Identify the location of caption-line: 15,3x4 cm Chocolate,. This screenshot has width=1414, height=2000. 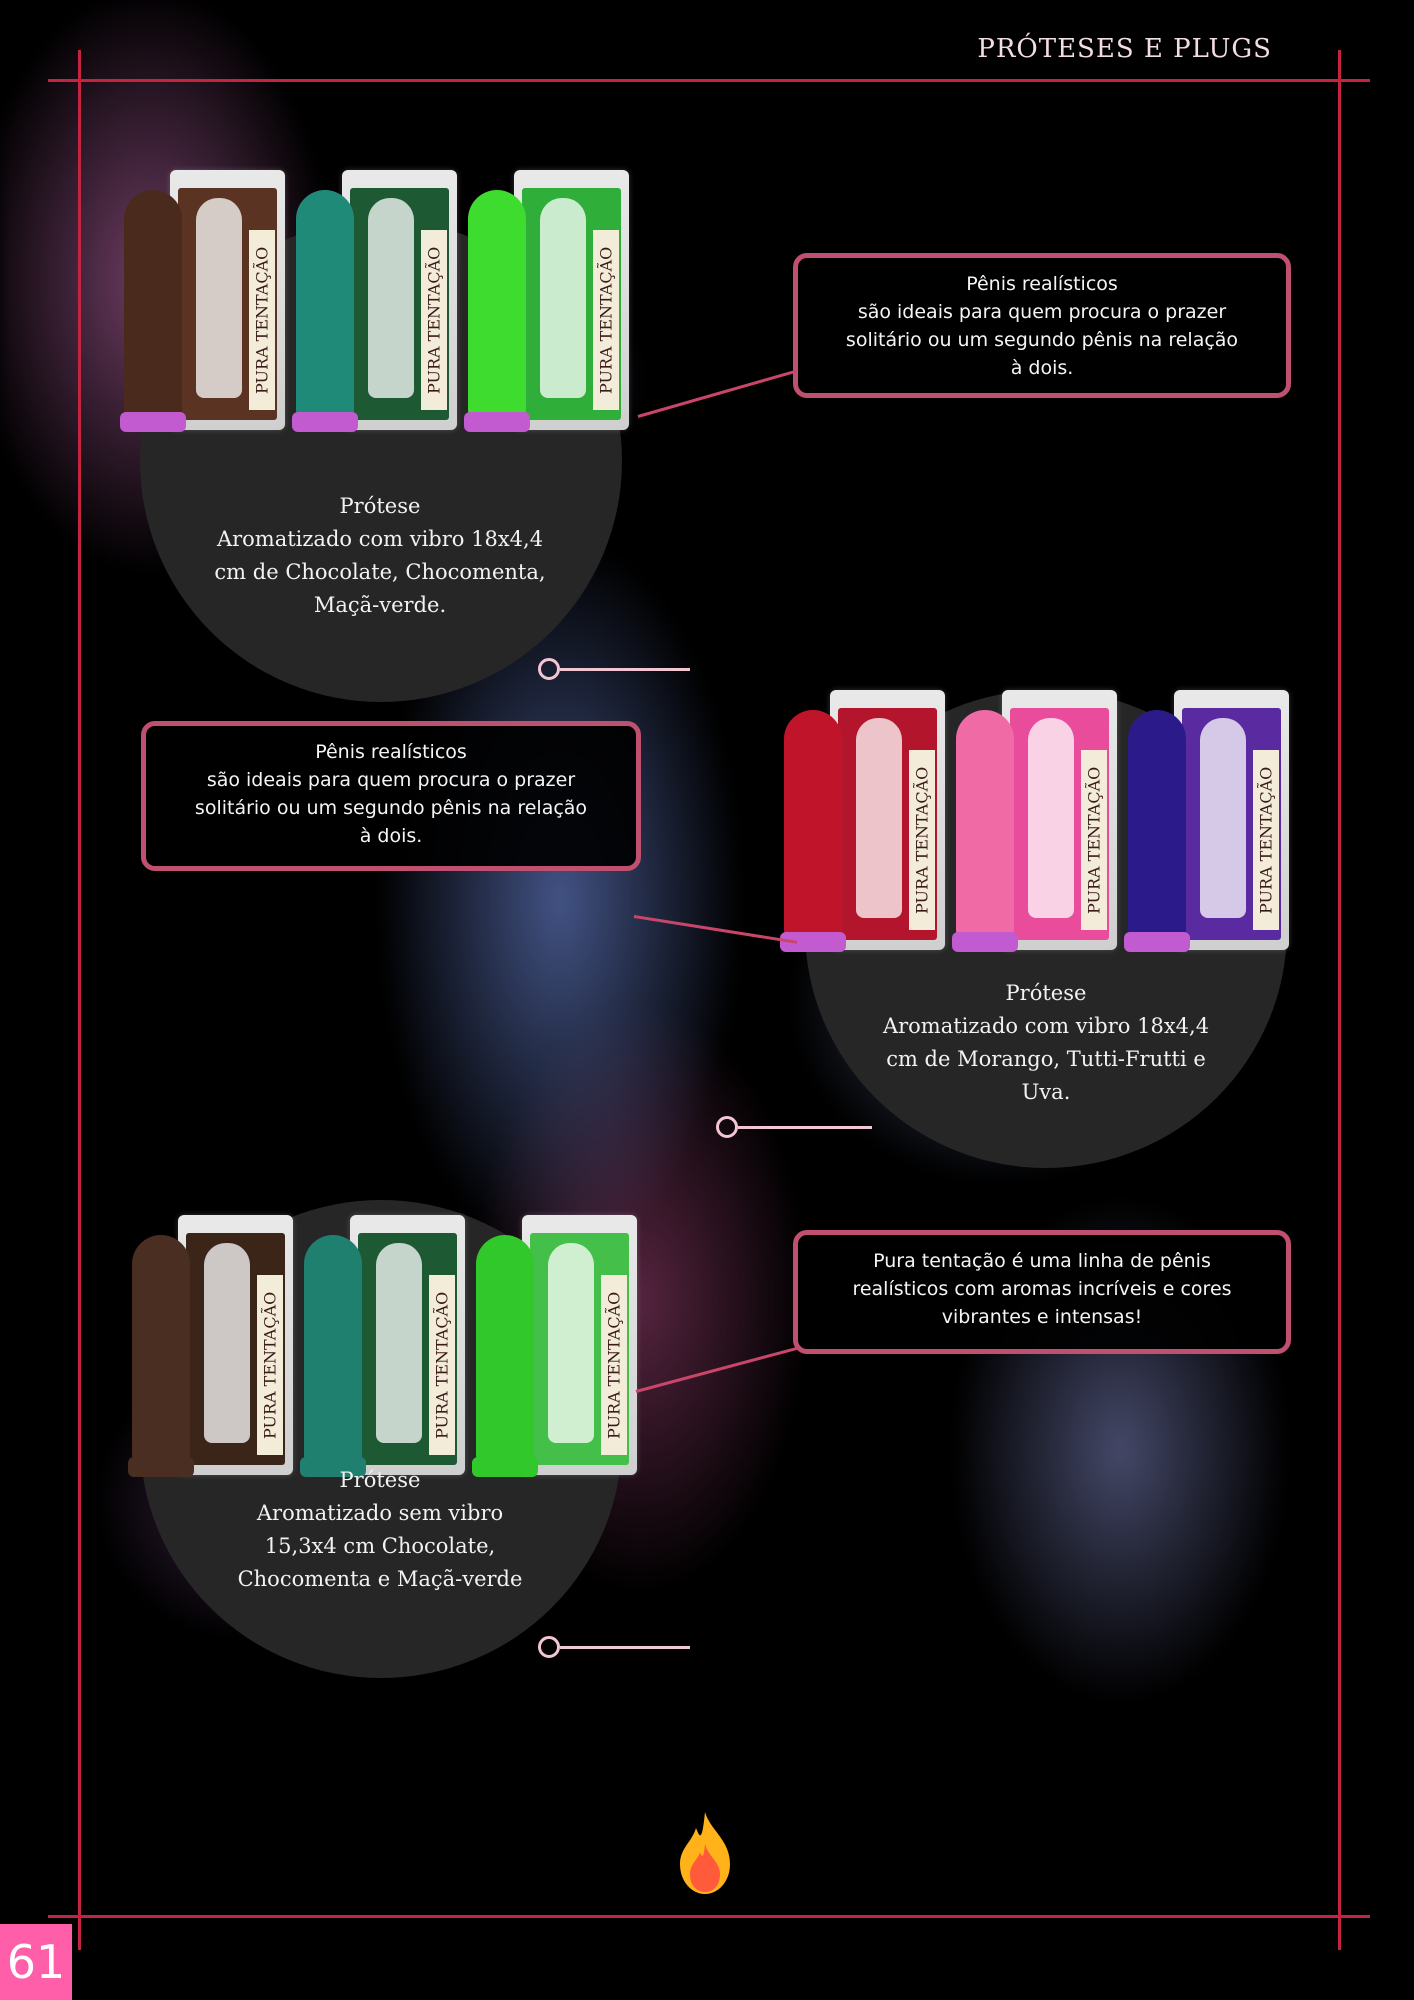
(380, 1546).